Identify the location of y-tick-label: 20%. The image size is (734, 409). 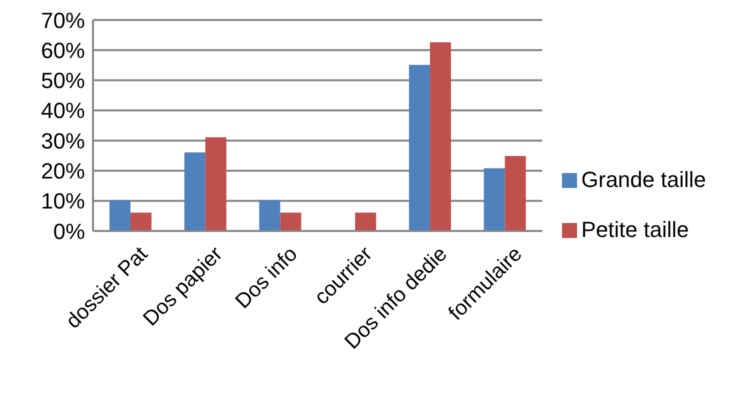
(62, 171).